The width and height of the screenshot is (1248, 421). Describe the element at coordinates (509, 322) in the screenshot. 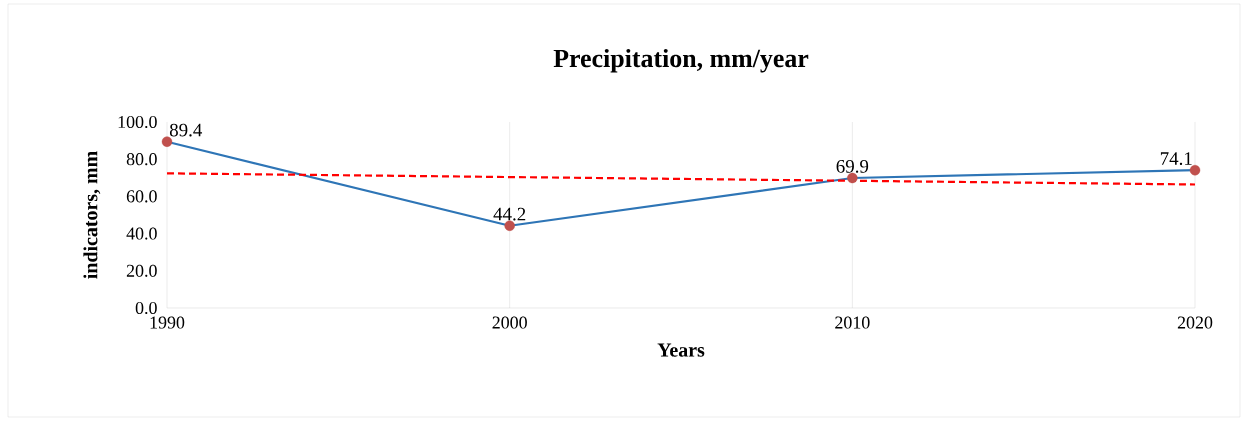

I see `x-tick-label: 2000` at that location.